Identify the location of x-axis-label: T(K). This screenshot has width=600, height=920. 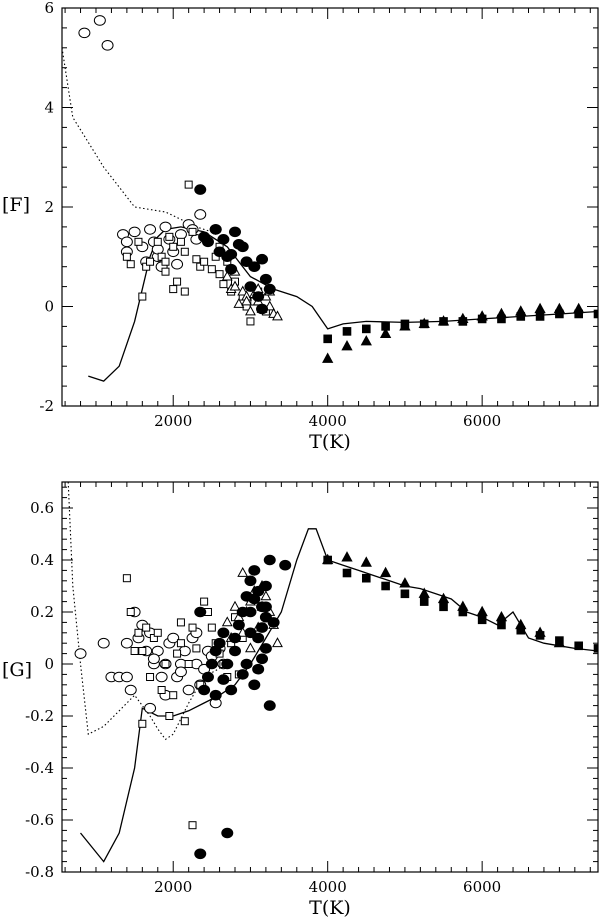
(330, 908).